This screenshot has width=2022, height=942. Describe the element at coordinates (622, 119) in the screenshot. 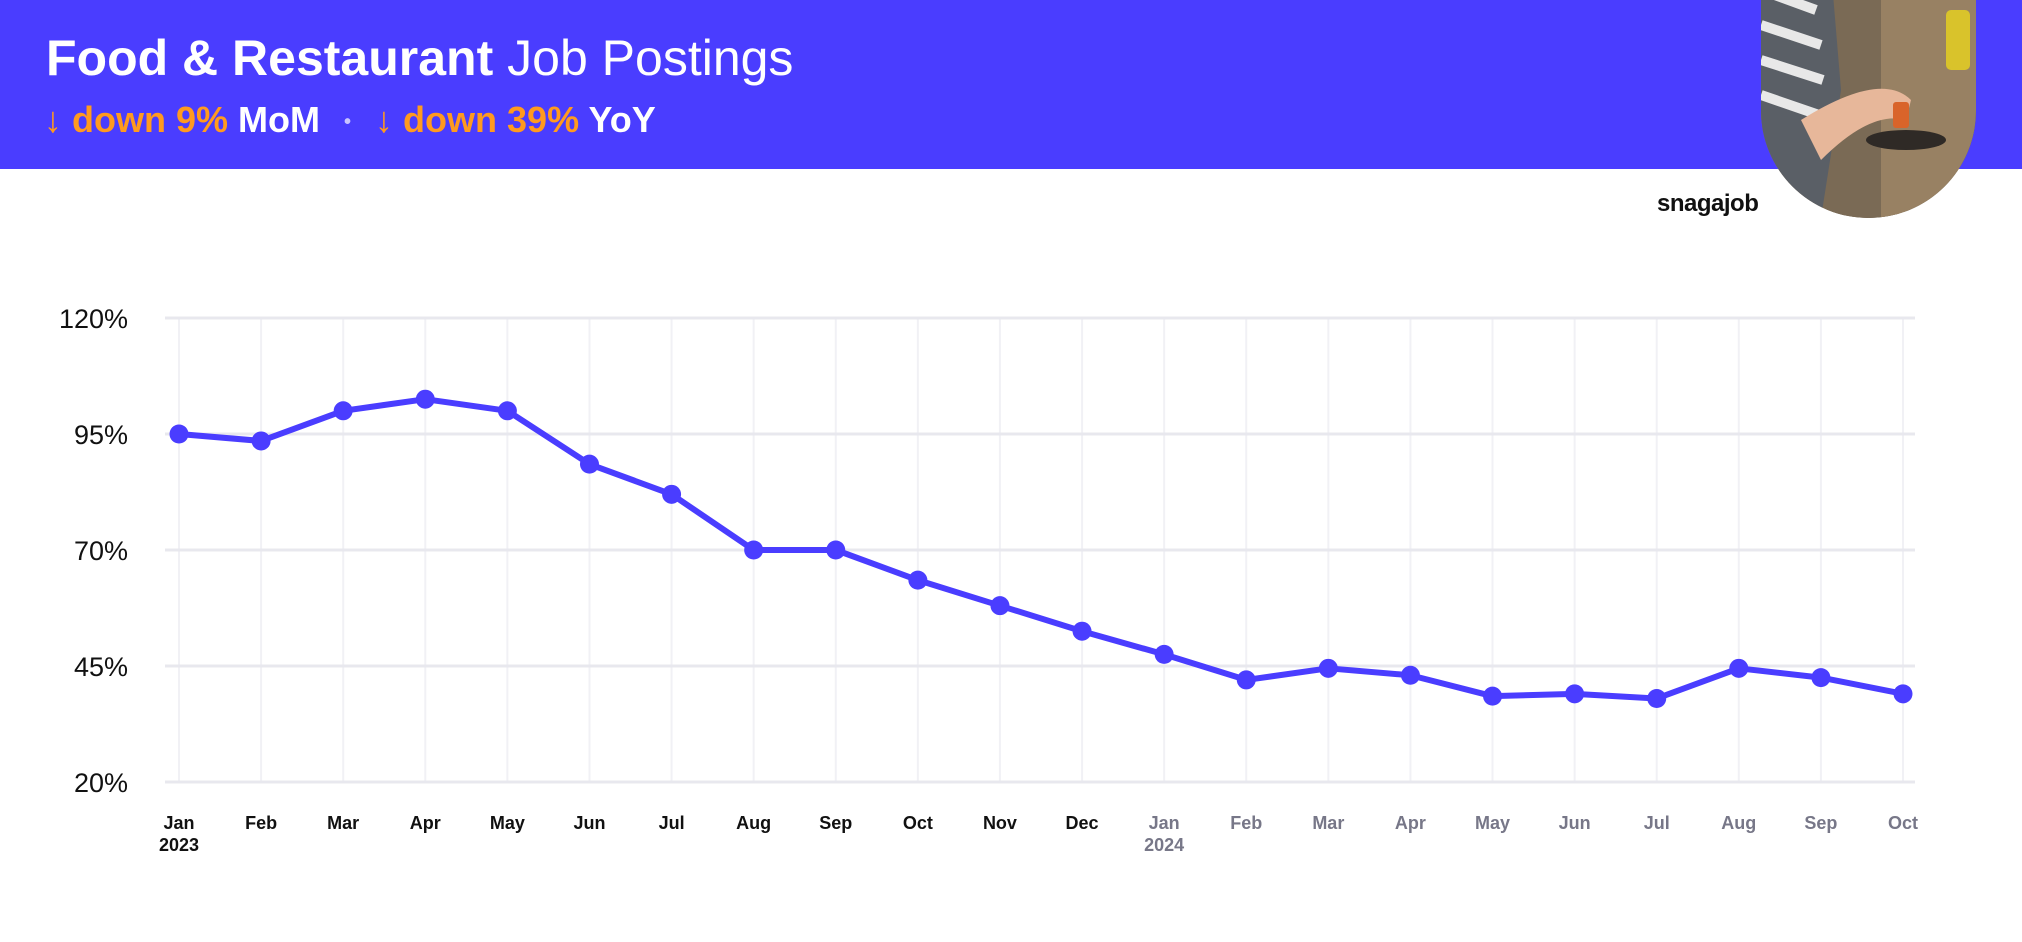

I see `yoy-label: YoY` at that location.